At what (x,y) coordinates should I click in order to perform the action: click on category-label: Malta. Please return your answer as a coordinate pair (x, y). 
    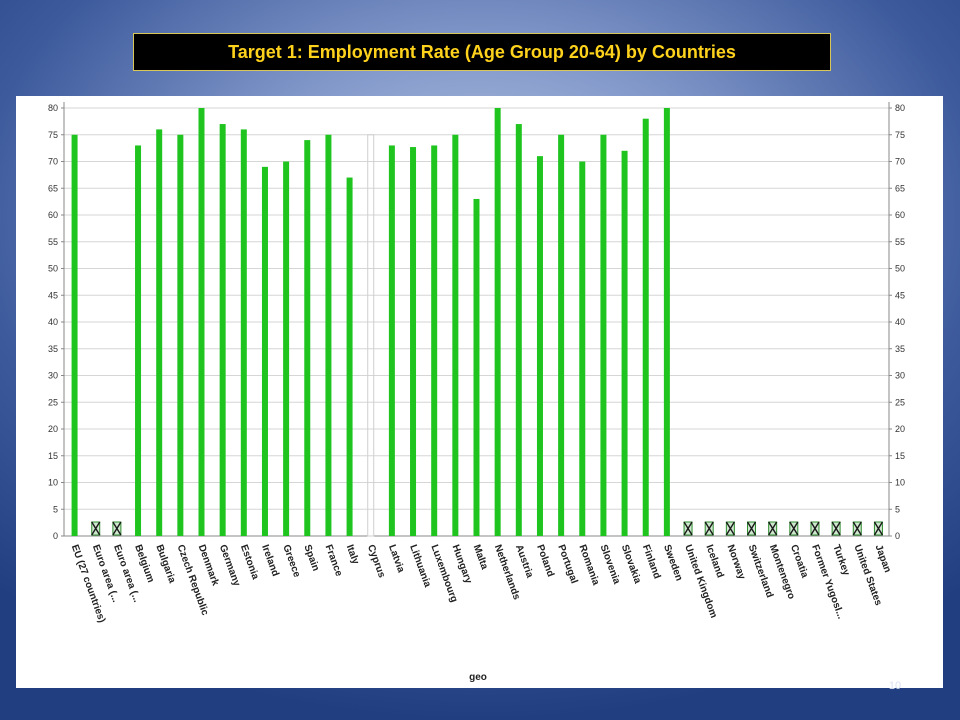
    Looking at the image, I should click on (480, 557).